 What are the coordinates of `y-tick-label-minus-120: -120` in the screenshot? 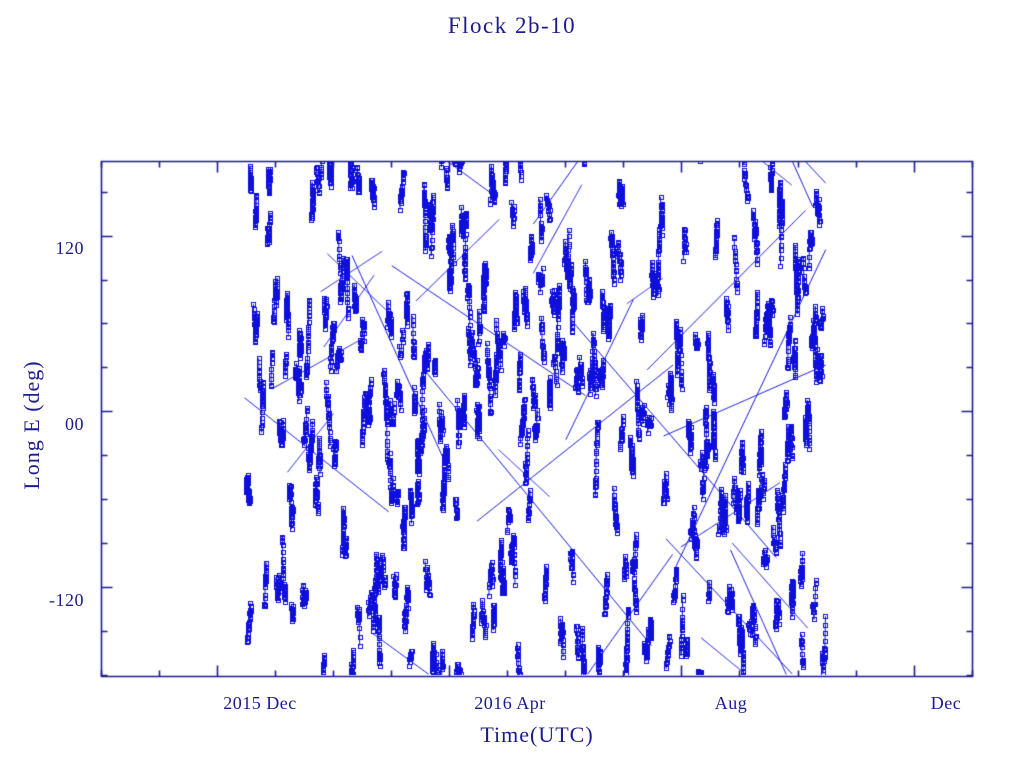 It's located at (66, 600).